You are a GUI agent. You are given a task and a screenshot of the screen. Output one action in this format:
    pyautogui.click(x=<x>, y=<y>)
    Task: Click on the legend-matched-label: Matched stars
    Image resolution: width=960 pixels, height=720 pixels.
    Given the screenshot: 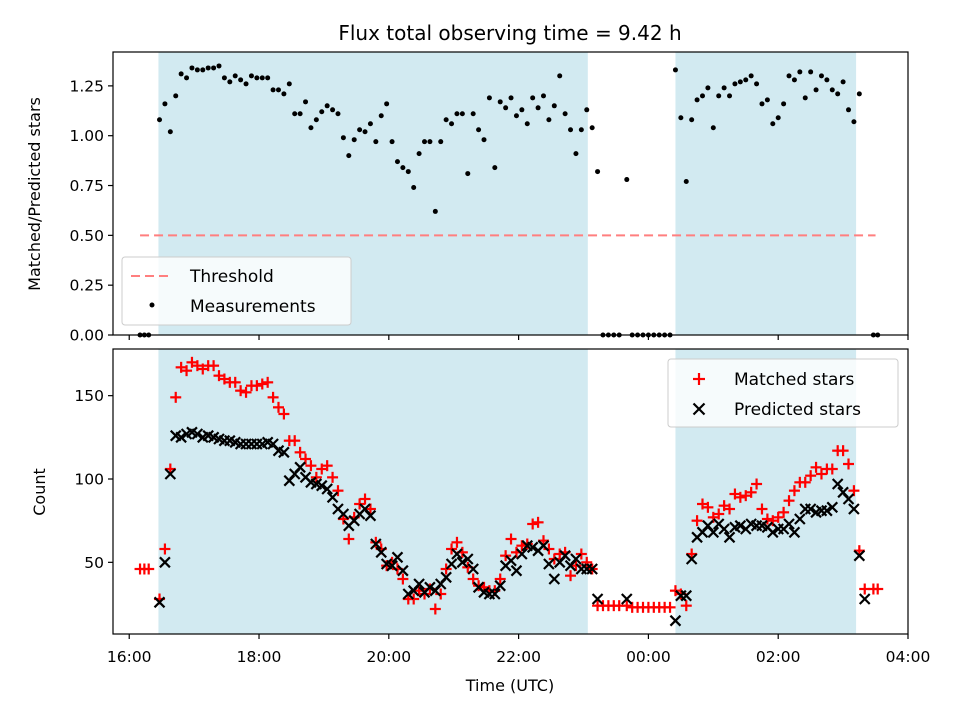 What is the action you would take?
    pyautogui.click(x=794, y=380)
    